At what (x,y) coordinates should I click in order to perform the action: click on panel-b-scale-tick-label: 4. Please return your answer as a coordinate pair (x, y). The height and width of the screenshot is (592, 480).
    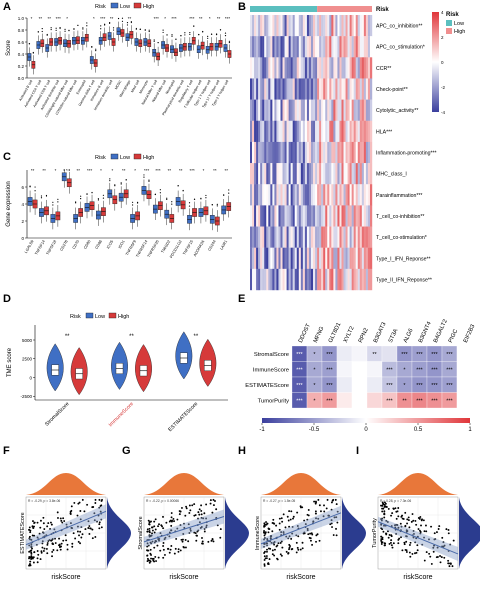
    Looking at the image, I should click on (442, 12).